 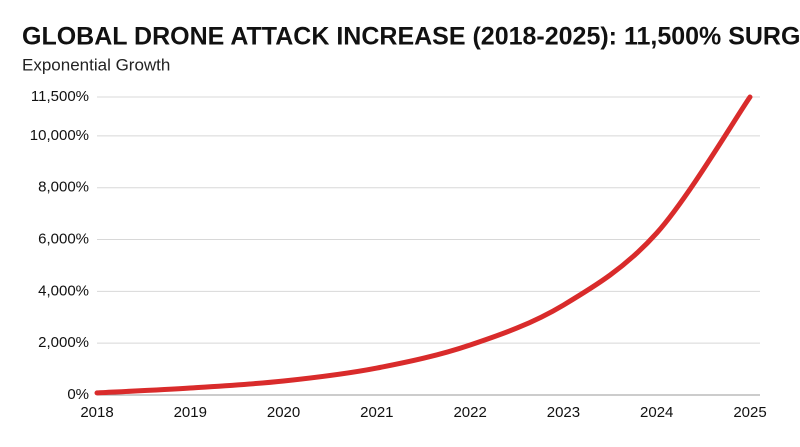 I want to click on x-tick-label: 2025, so click(x=749, y=412).